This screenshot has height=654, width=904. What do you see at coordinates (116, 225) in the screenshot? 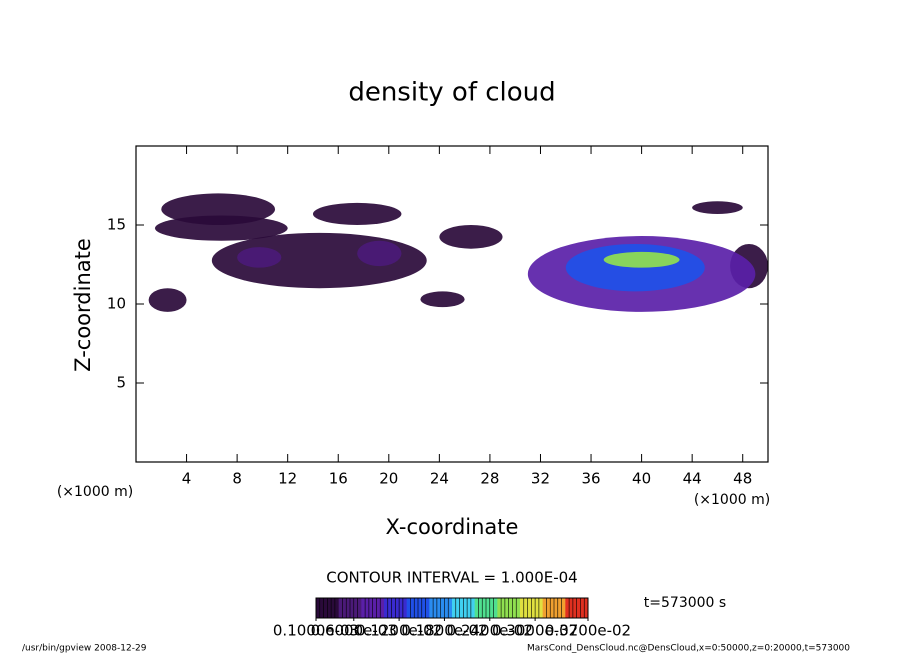
I see `y-tick-label: 15` at bounding box center [116, 225].